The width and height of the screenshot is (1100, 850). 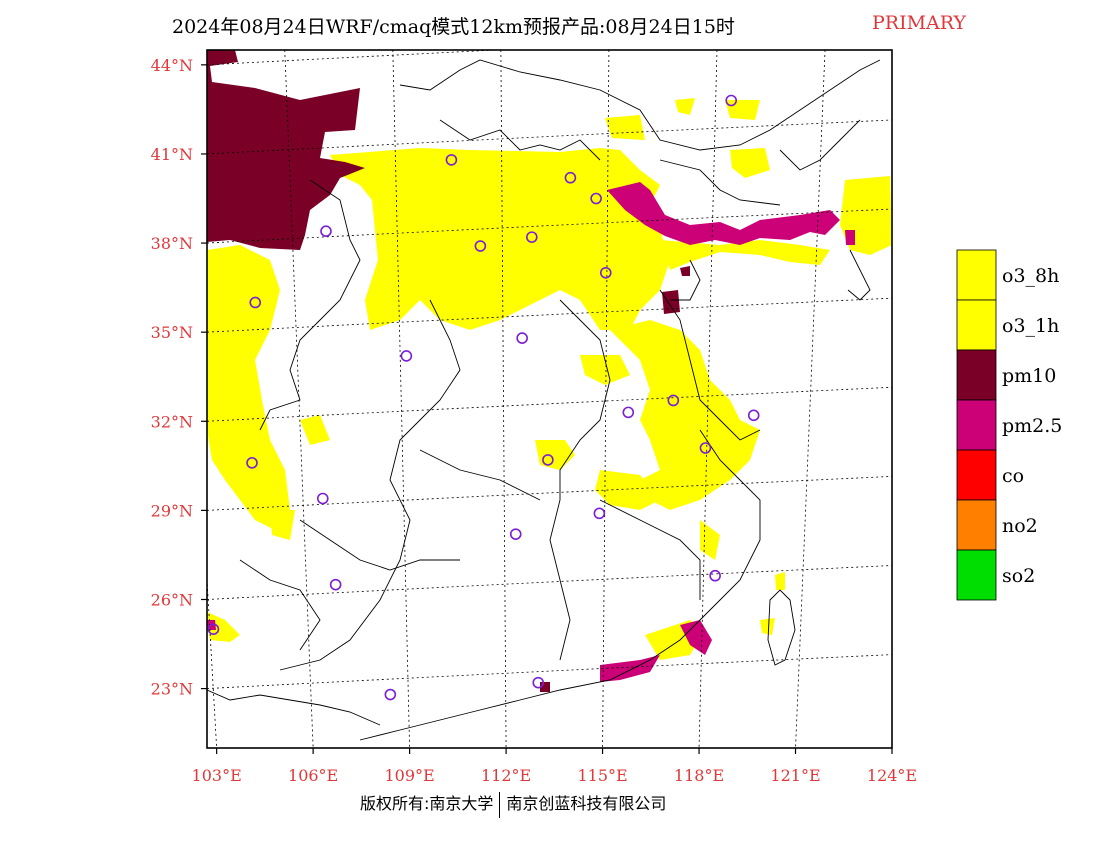 I want to click on lat-tick-label: 26°N, so click(x=172, y=599).